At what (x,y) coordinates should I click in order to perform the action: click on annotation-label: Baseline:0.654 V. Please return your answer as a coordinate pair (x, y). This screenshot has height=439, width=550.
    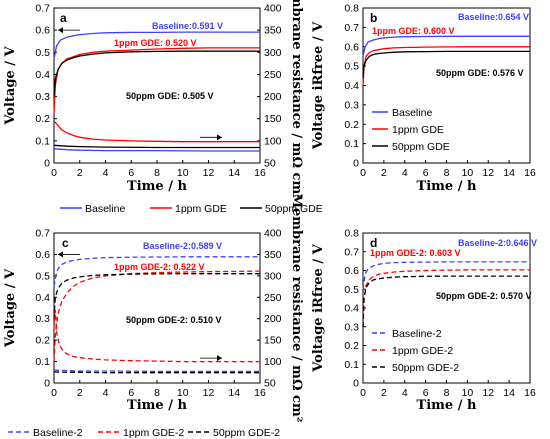
    Looking at the image, I should click on (493, 17).